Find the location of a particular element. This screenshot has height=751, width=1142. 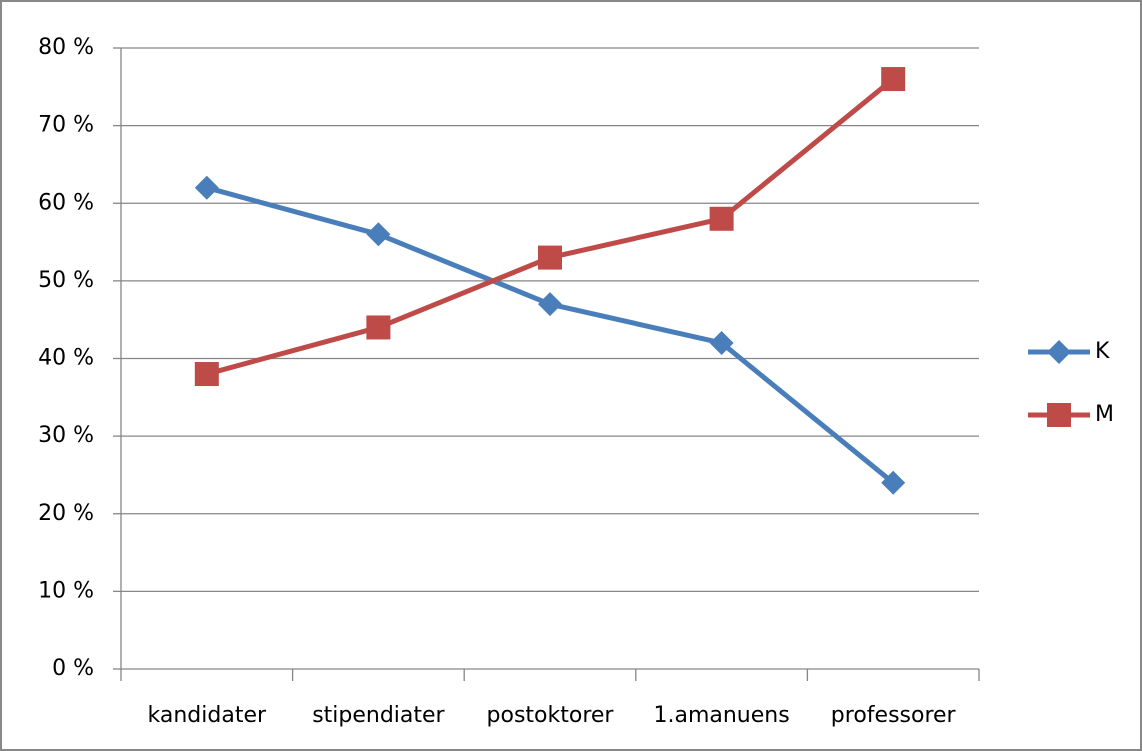

x-tick-label: stipendiater is located at coordinates (378, 715).